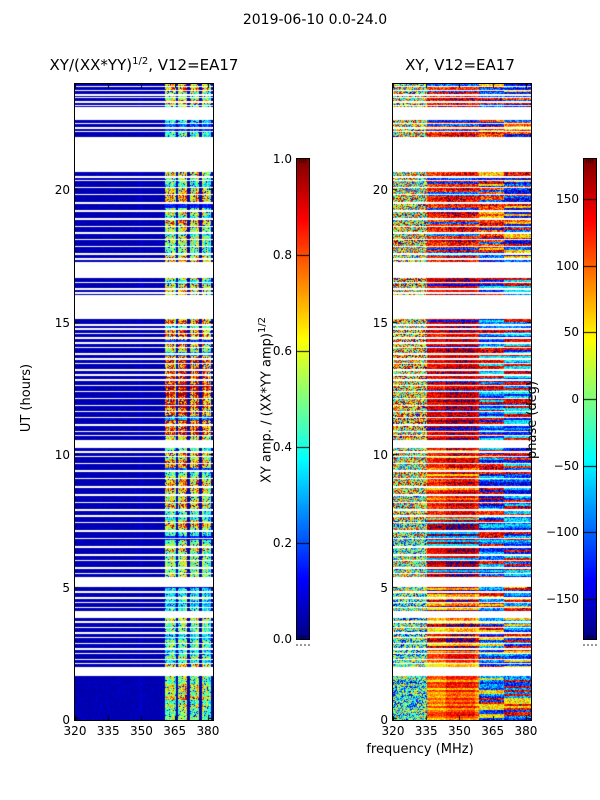 Image resolution: width=600 pixels, height=800 pixels. What do you see at coordinates (567, 265) in the screenshot?
I see `colorbar-tick-label: 100` at bounding box center [567, 265].